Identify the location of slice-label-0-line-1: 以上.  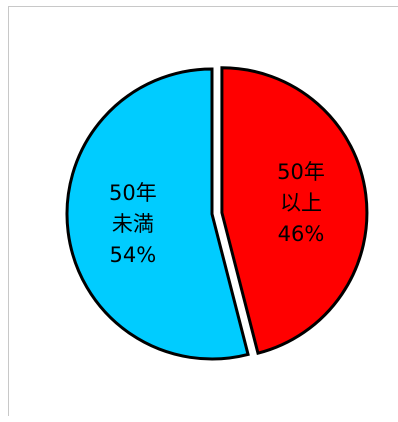
(301, 203).